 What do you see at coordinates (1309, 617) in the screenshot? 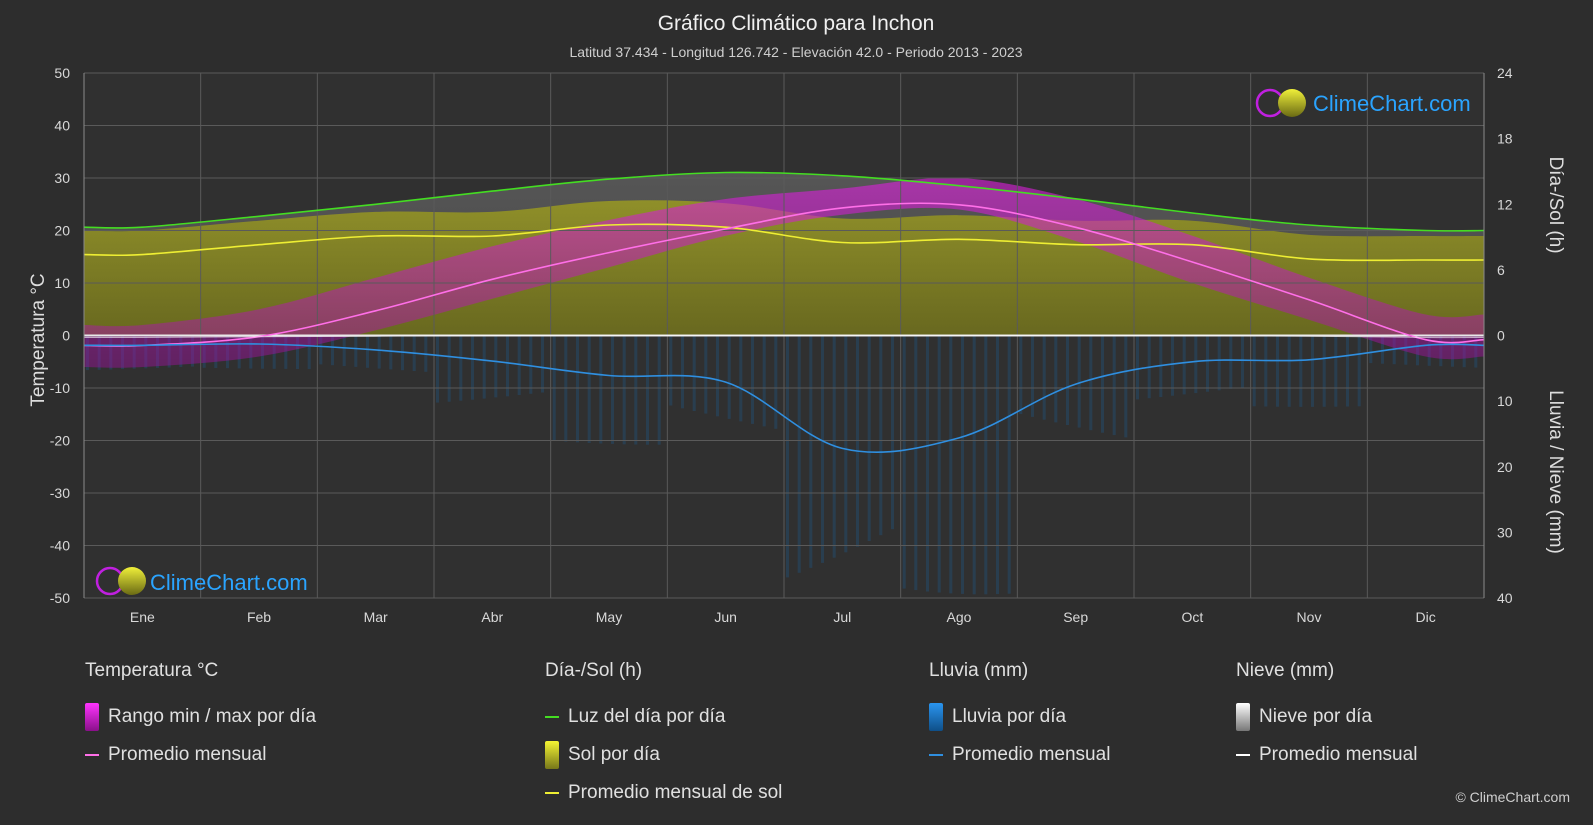
I see `x-tick-month: Nov` at bounding box center [1309, 617].